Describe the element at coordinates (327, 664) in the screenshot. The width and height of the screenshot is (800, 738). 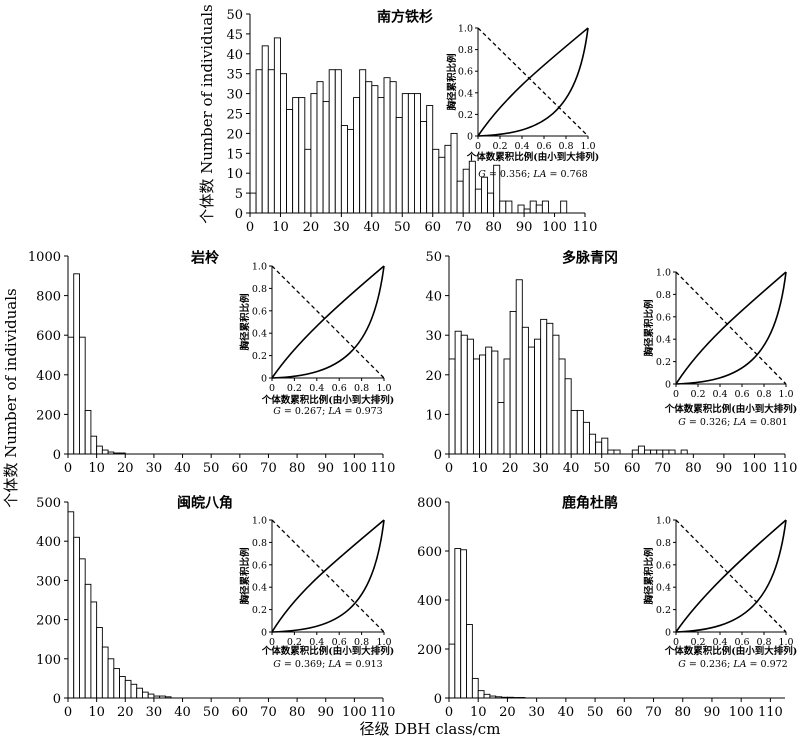
I see `inset-stats: G = 0.369; LA = 0.913` at that location.